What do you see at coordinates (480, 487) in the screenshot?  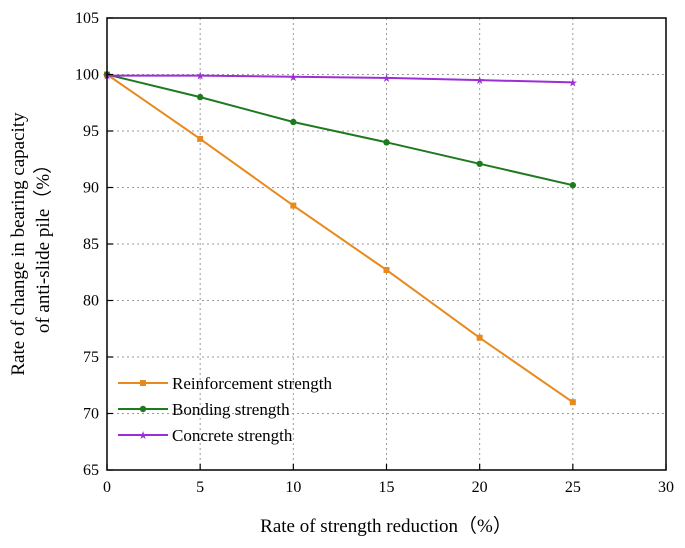 I see `x-tick-label: 20` at bounding box center [480, 487].